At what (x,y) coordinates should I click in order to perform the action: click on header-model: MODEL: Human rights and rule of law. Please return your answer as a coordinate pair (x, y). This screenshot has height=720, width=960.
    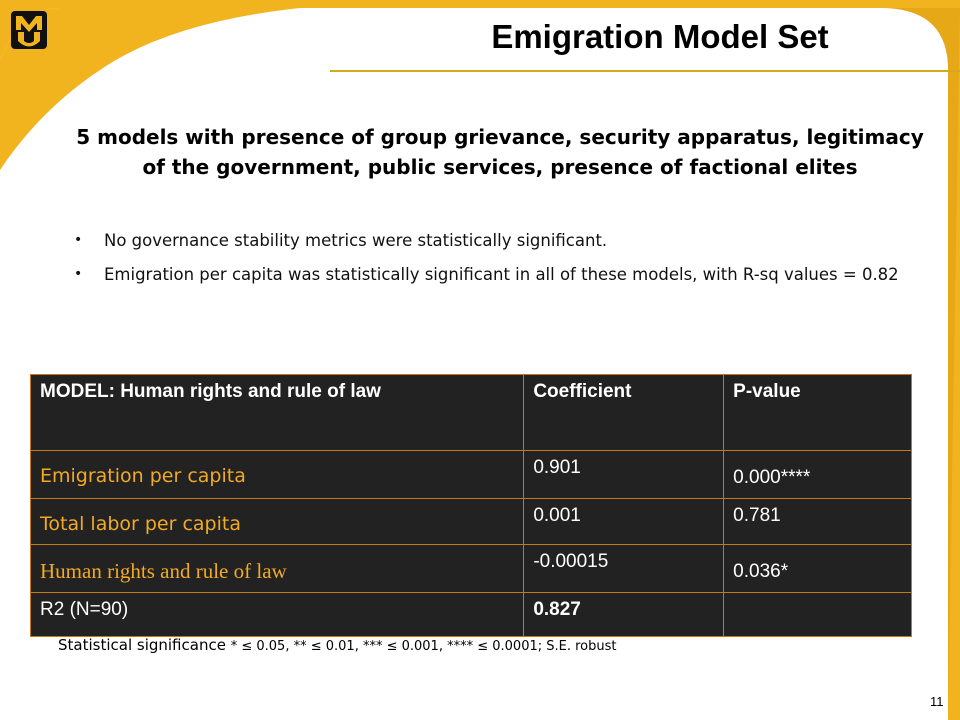
    Looking at the image, I should click on (277, 412).